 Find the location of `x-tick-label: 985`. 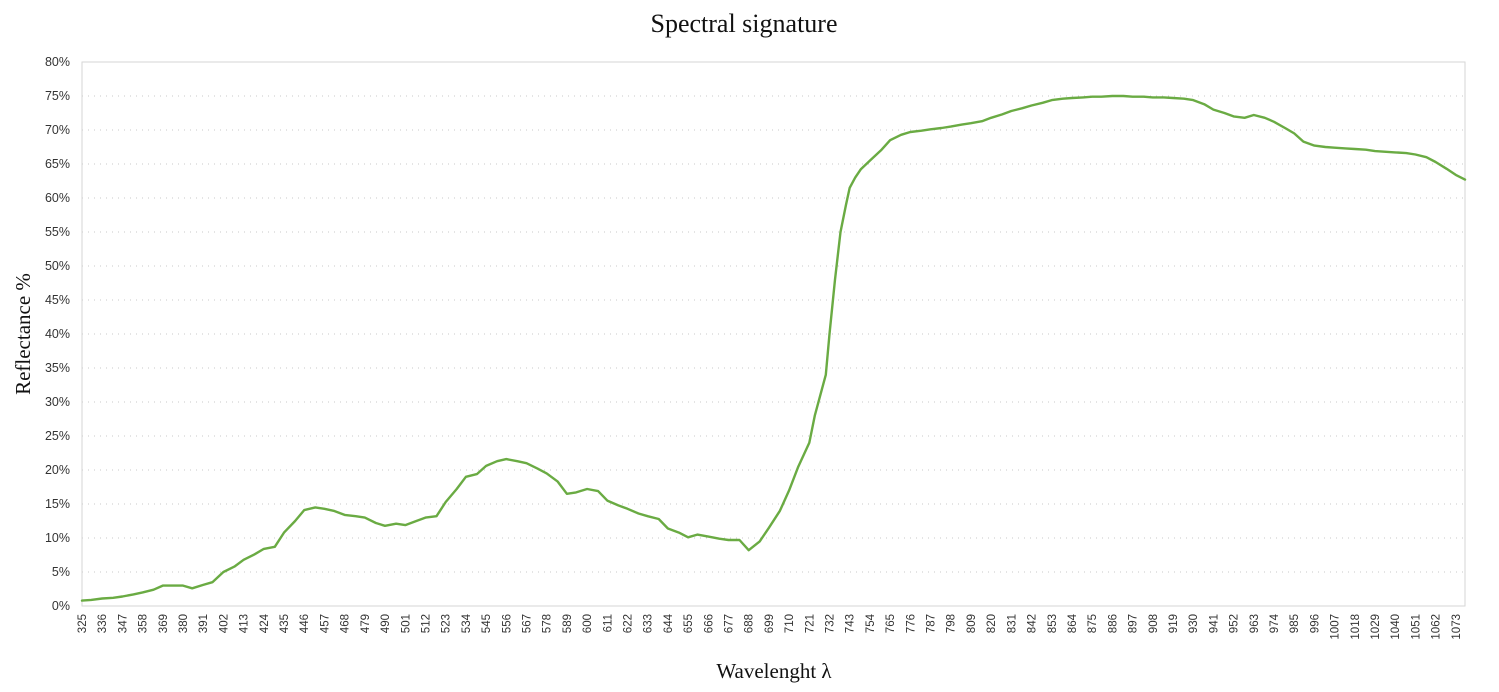

x-tick-label: 985 is located at coordinates (1295, 623).